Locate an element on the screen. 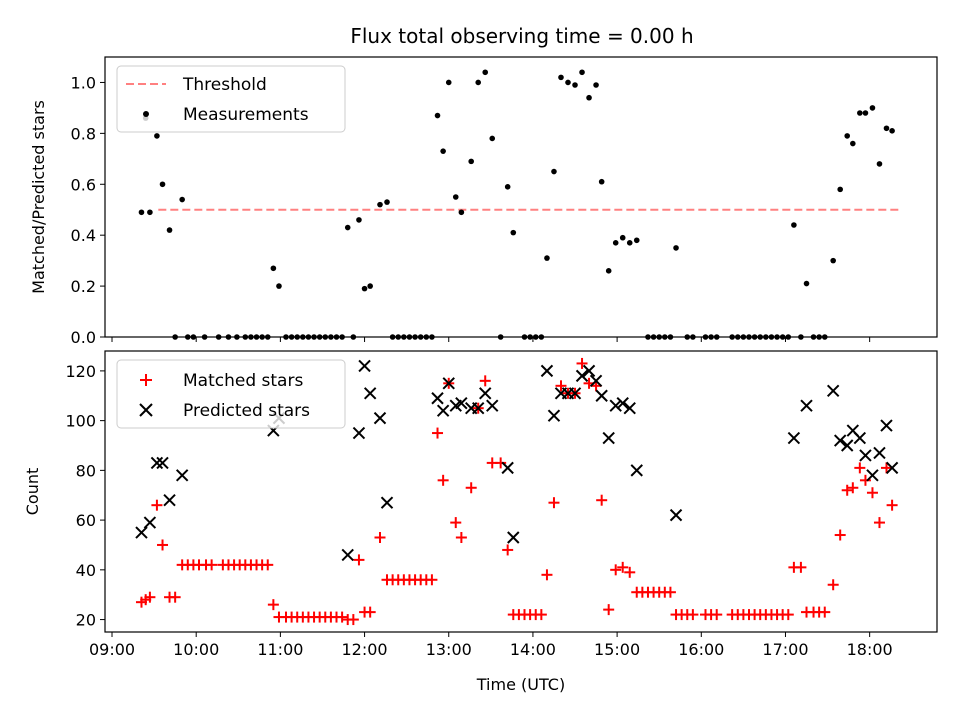  predicted-legend-label: Predicted stars is located at coordinates (246, 411).